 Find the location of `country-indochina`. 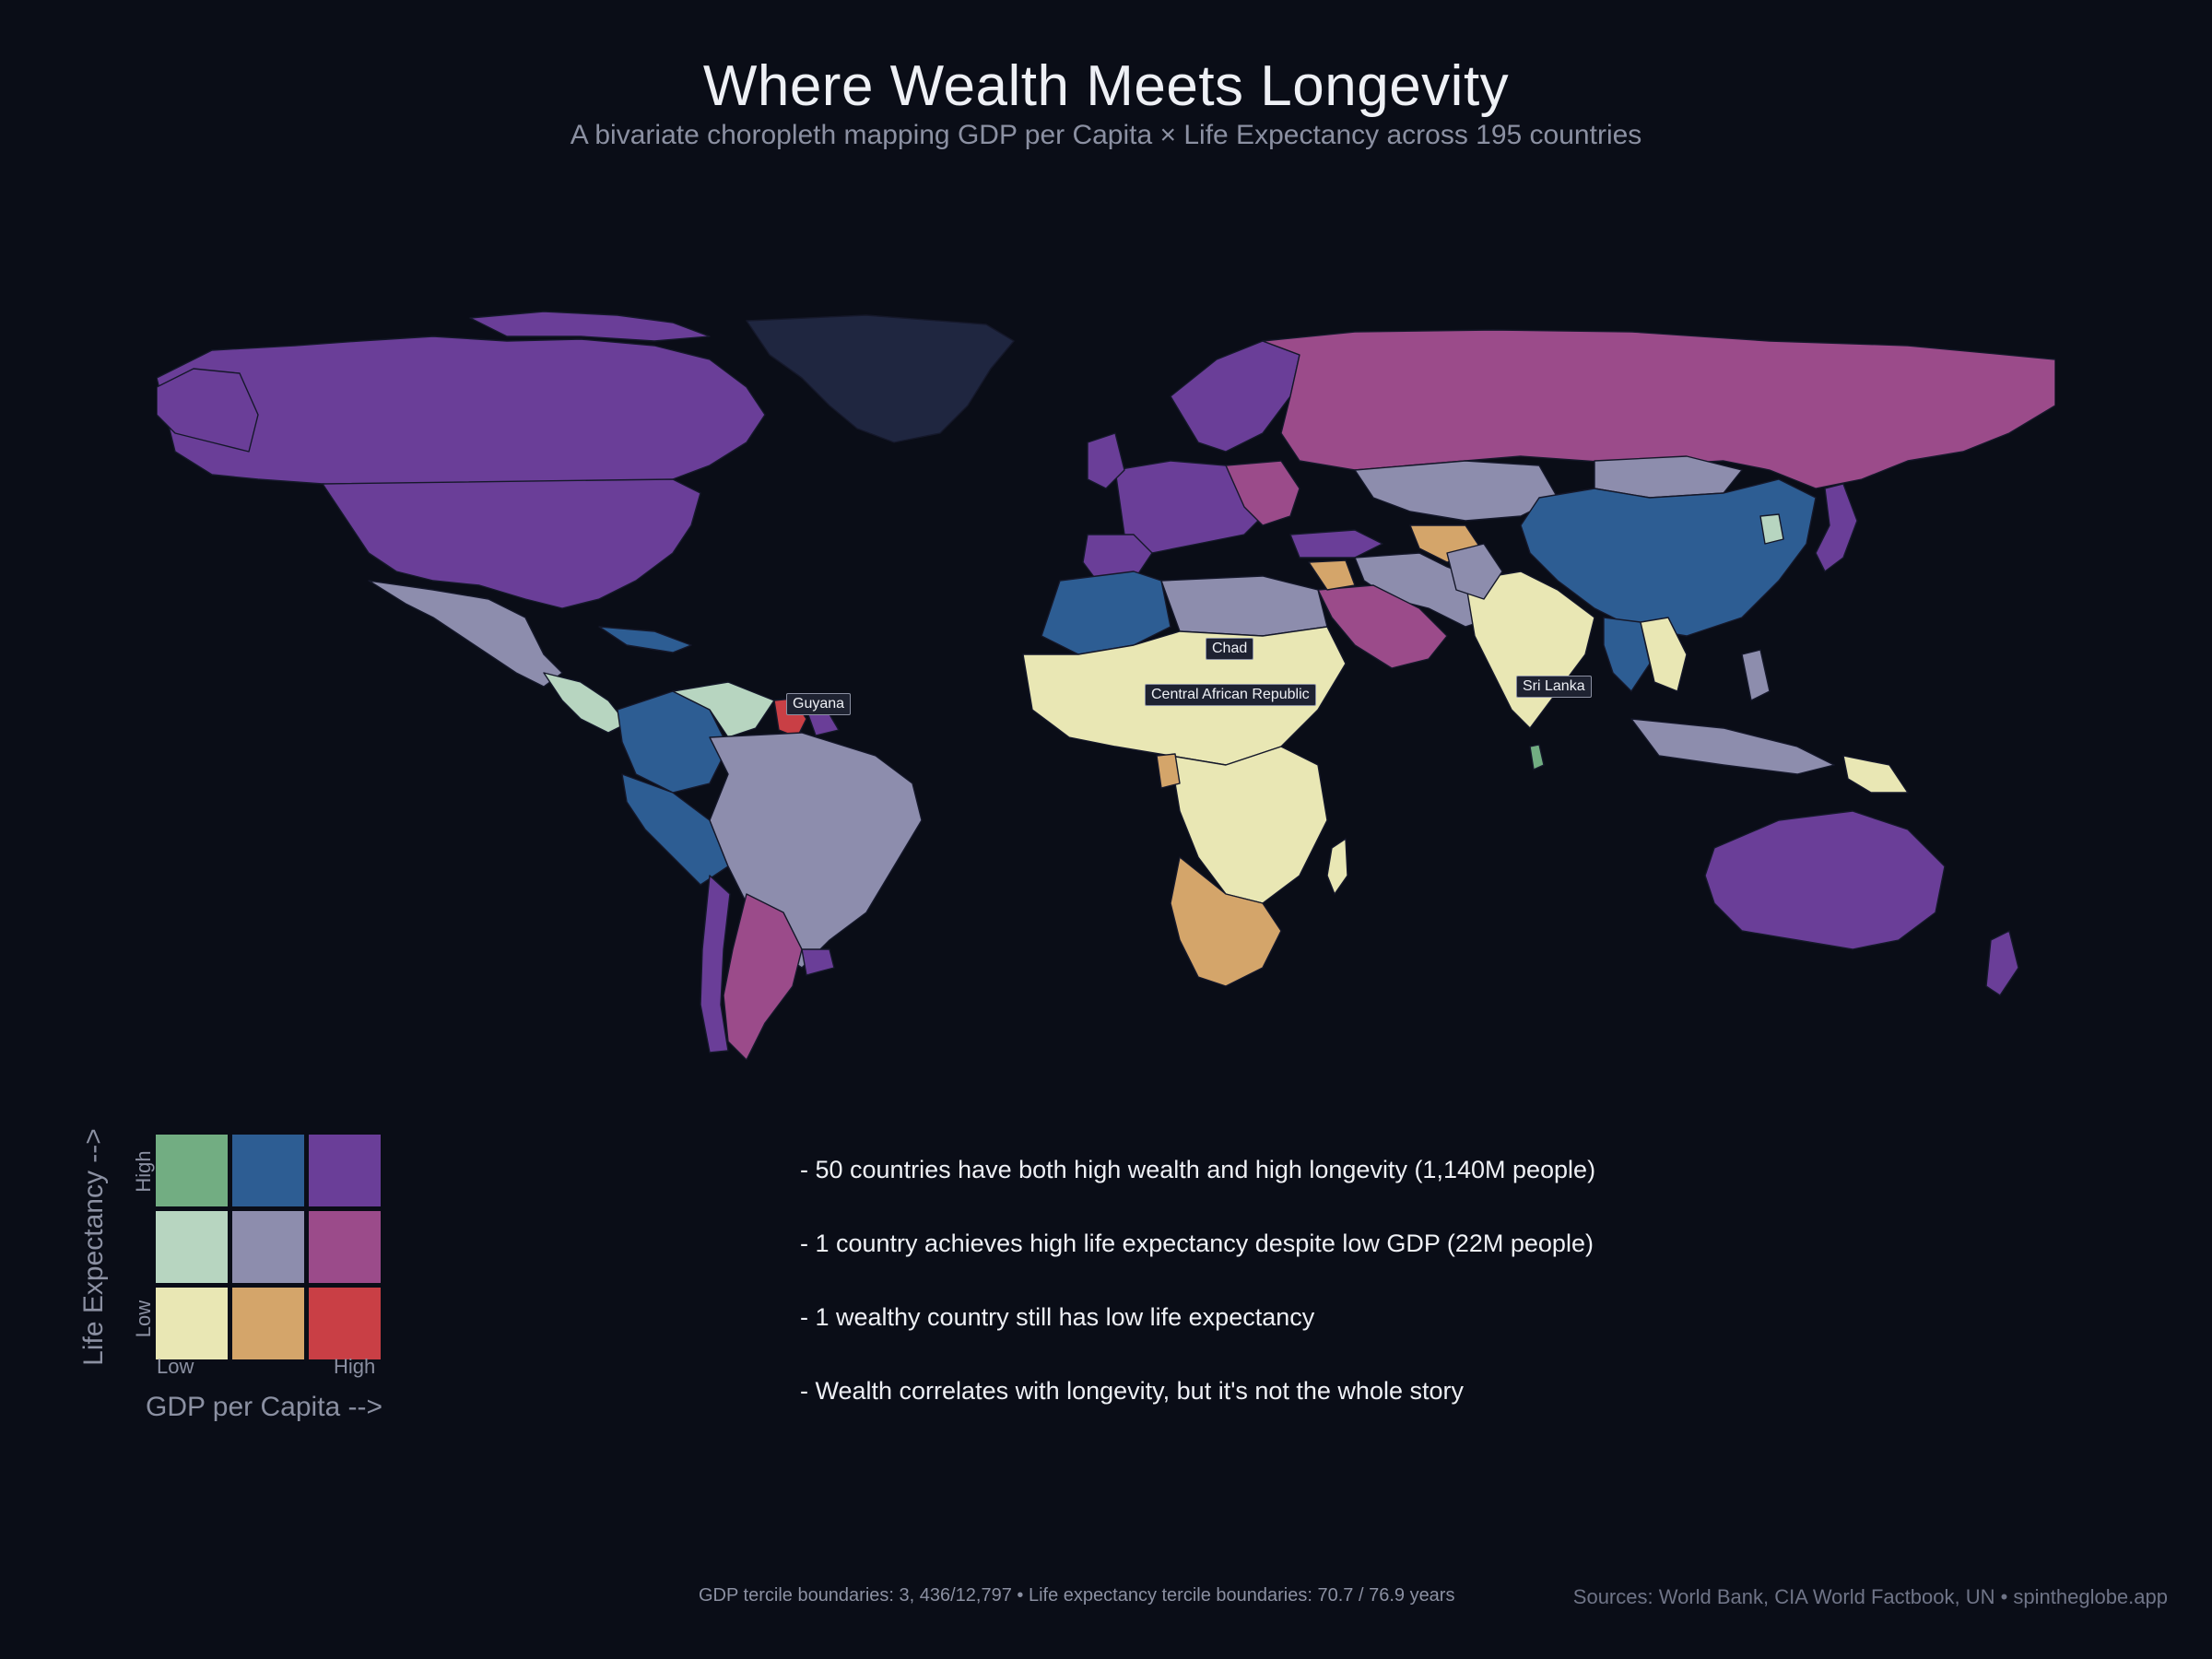

country-indochina is located at coordinates (1664, 654).